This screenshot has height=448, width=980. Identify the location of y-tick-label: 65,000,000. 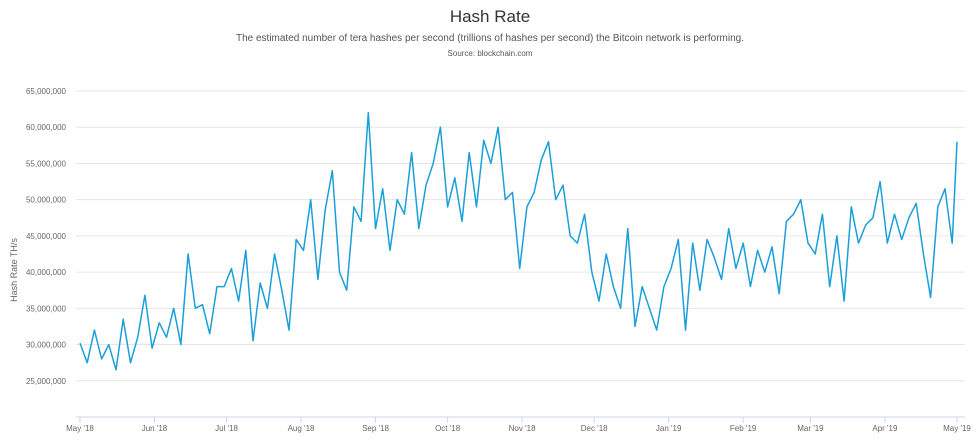
(46, 91).